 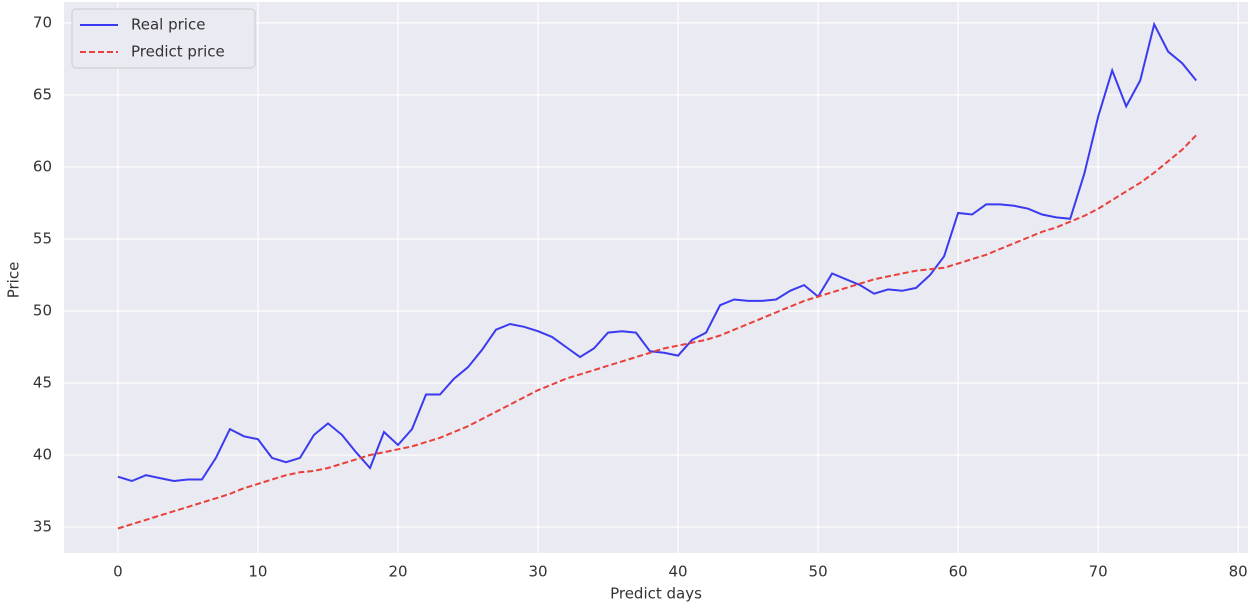 I want to click on y-tick-label: 50, so click(x=42, y=310).